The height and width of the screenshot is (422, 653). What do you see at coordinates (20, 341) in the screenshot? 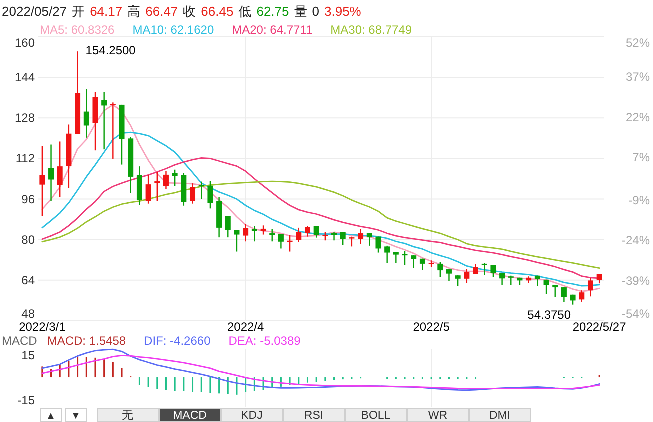
I see `chart-title: MACD` at bounding box center [20, 341].